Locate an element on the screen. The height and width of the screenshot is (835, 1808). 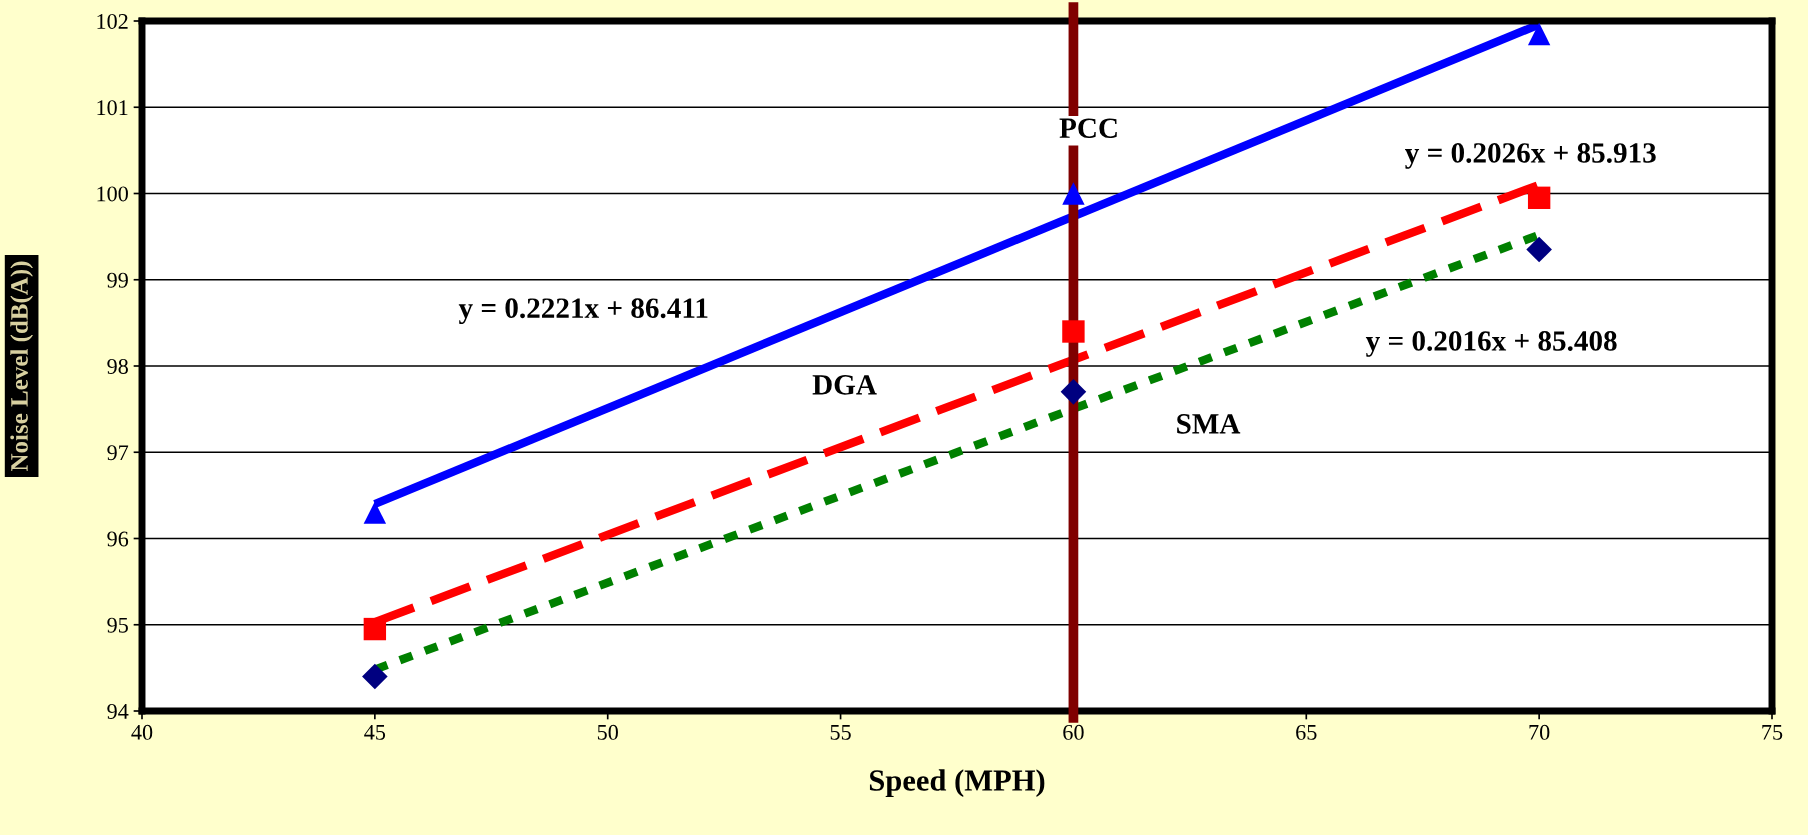
annotation: y = 0.2016x + 85.408 is located at coordinates (1491, 344).